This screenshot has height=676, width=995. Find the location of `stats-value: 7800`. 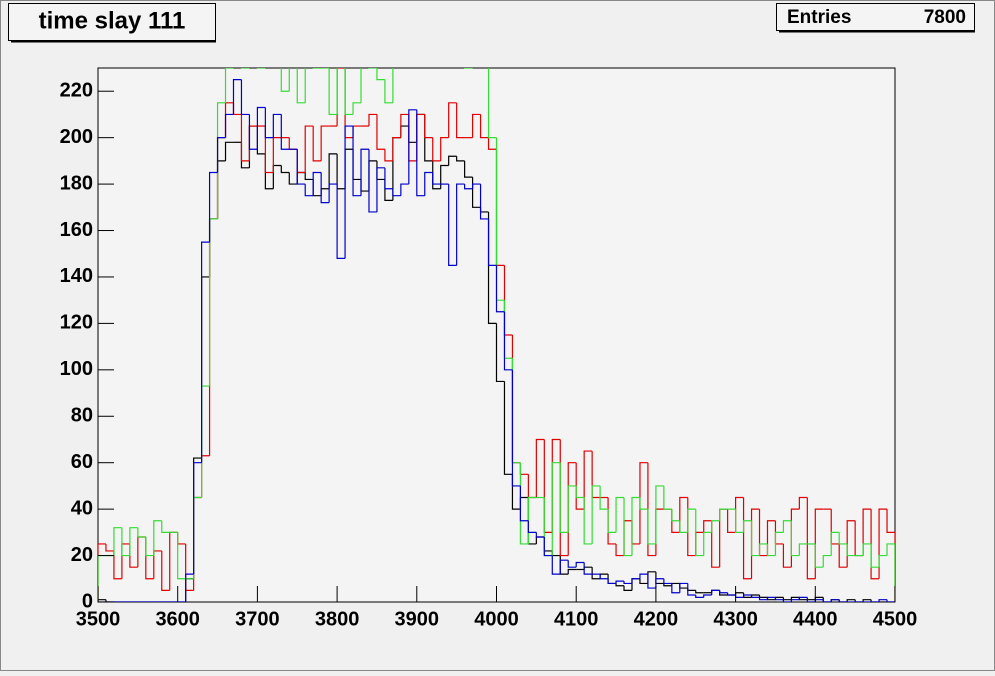

stats-value: 7800 is located at coordinates (945, 17).